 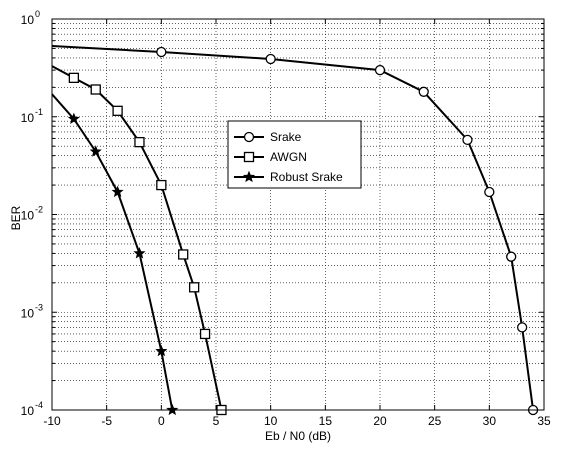 I want to click on legend-label: AWGN, so click(x=288, y=157).